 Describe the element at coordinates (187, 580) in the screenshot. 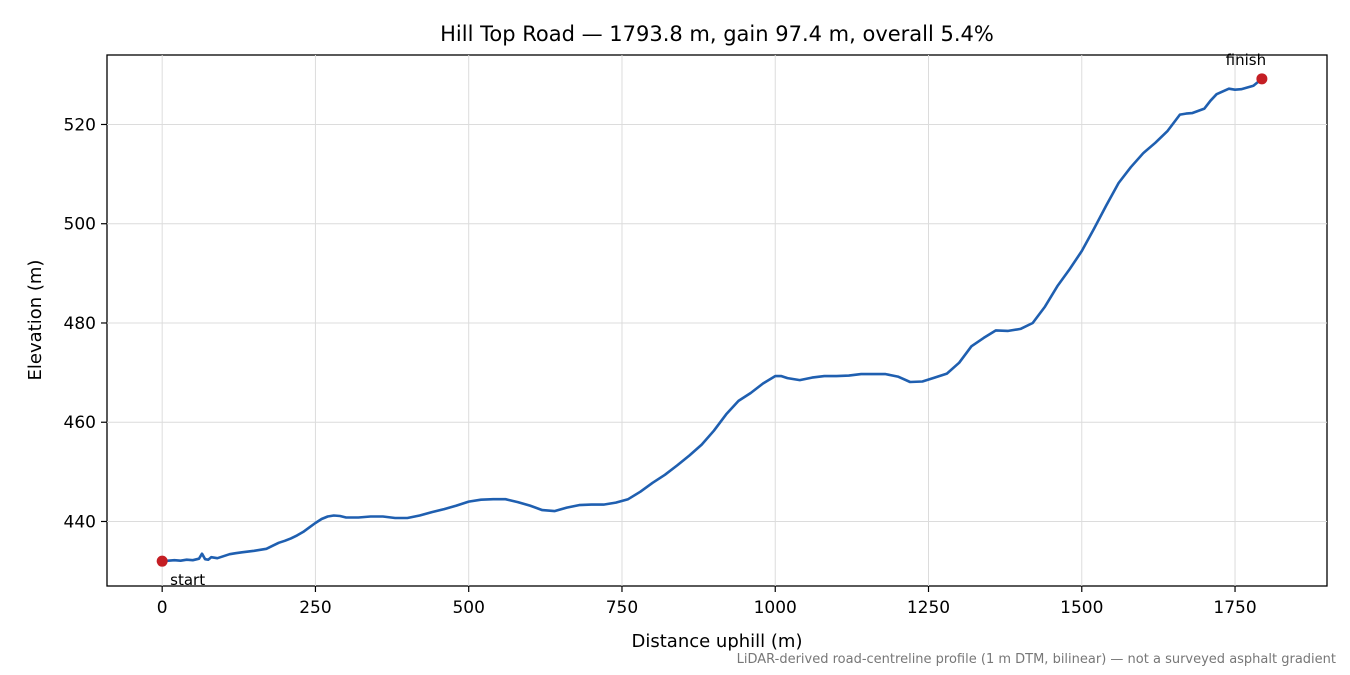

I see `start-label: start` at that location.